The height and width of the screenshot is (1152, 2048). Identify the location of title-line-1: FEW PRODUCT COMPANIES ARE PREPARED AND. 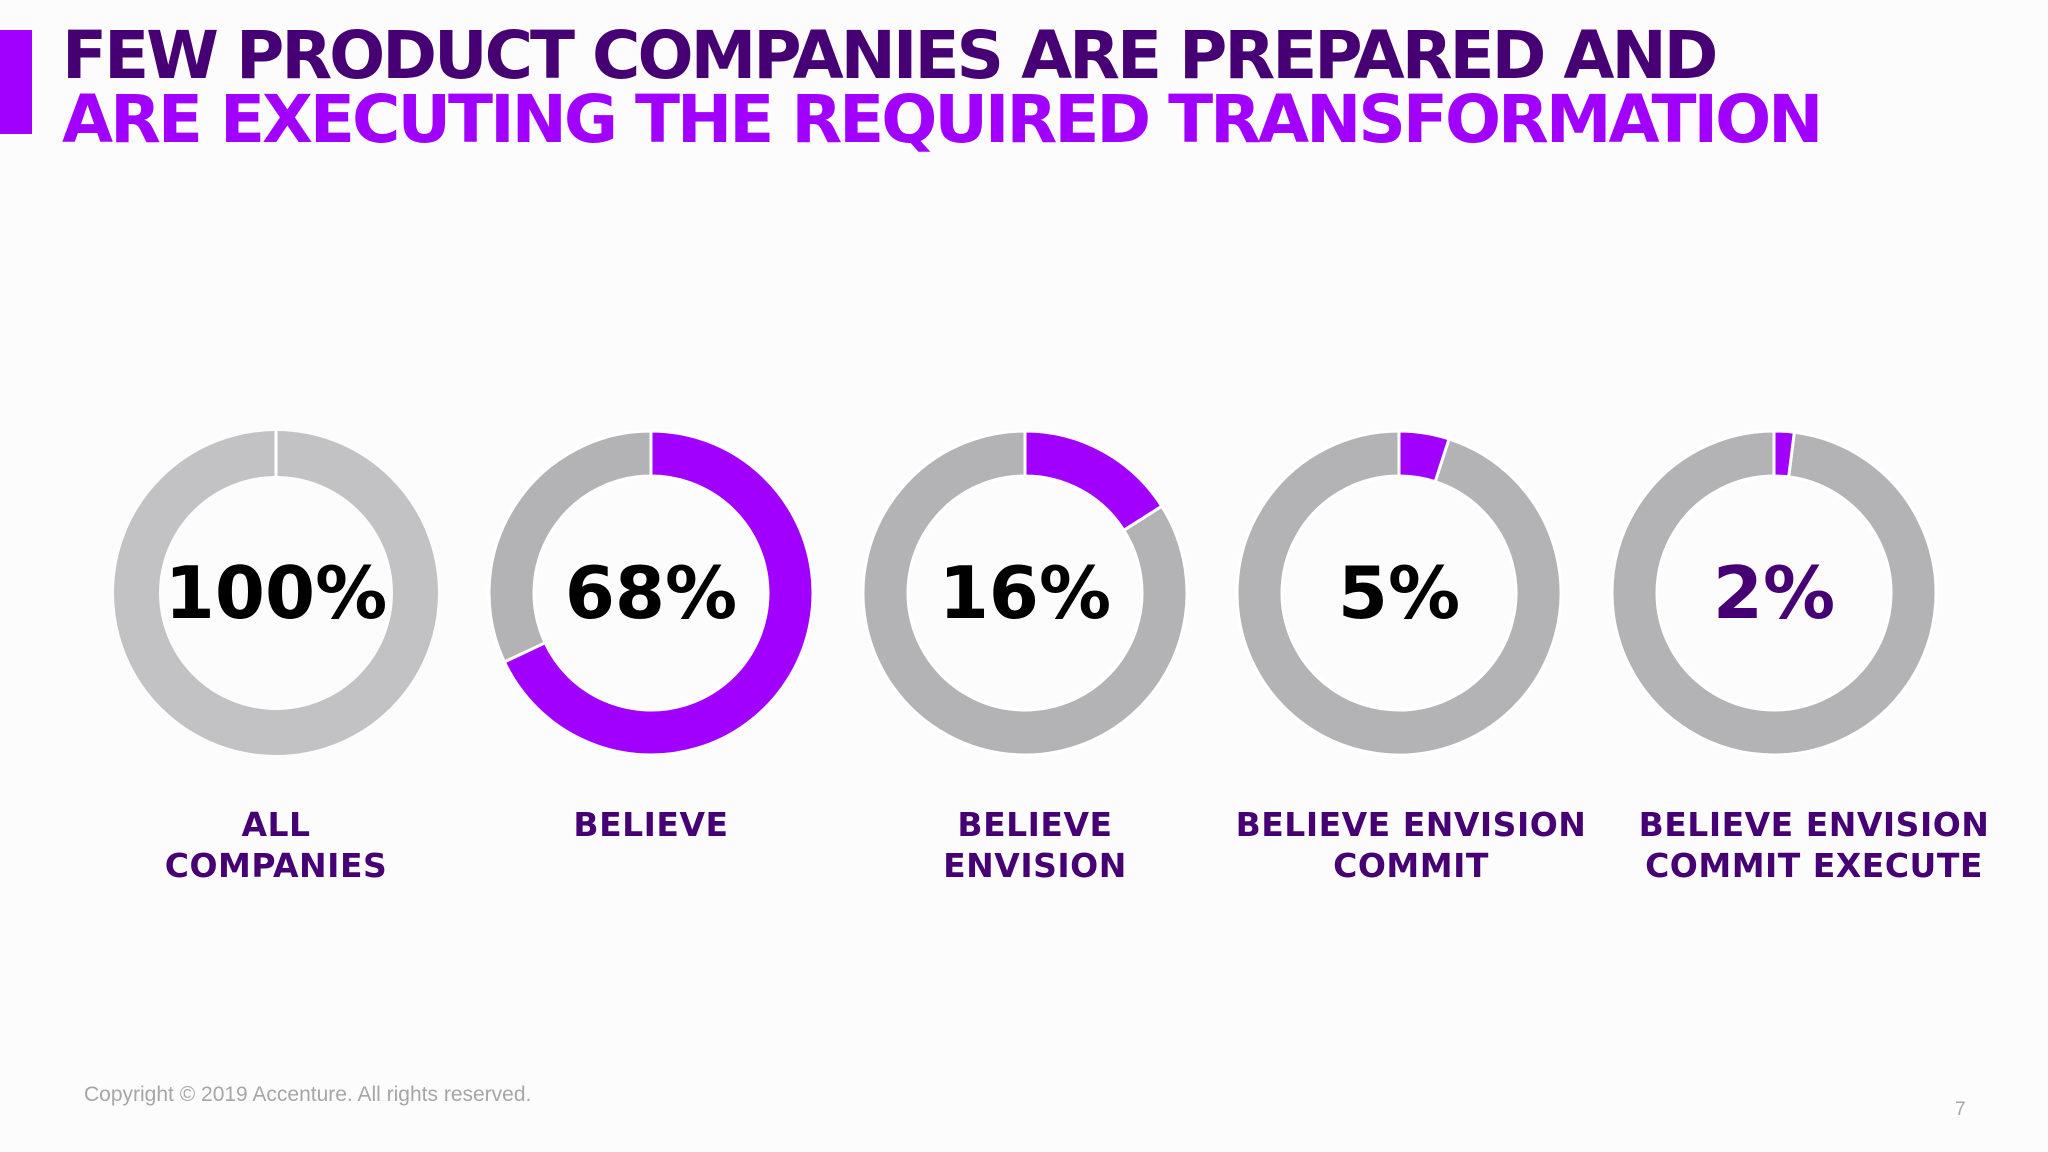
(890, 55).